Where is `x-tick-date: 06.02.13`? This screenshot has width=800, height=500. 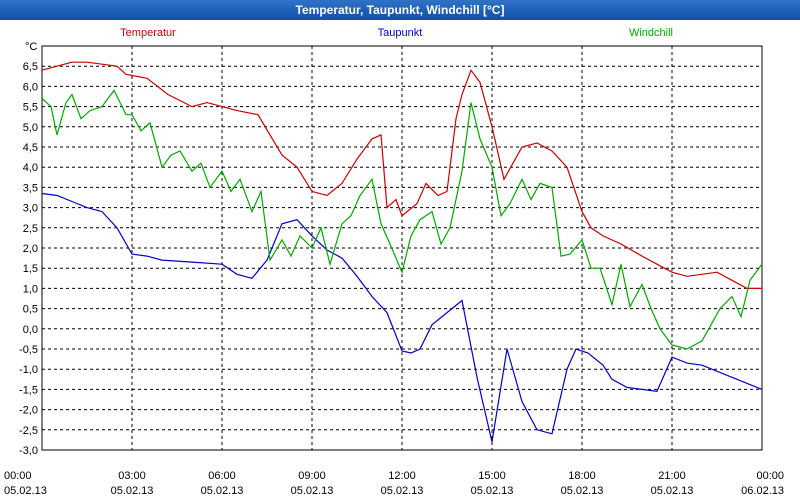 x-tick-date: 06.02.13 is located at coordinates (762, 491).